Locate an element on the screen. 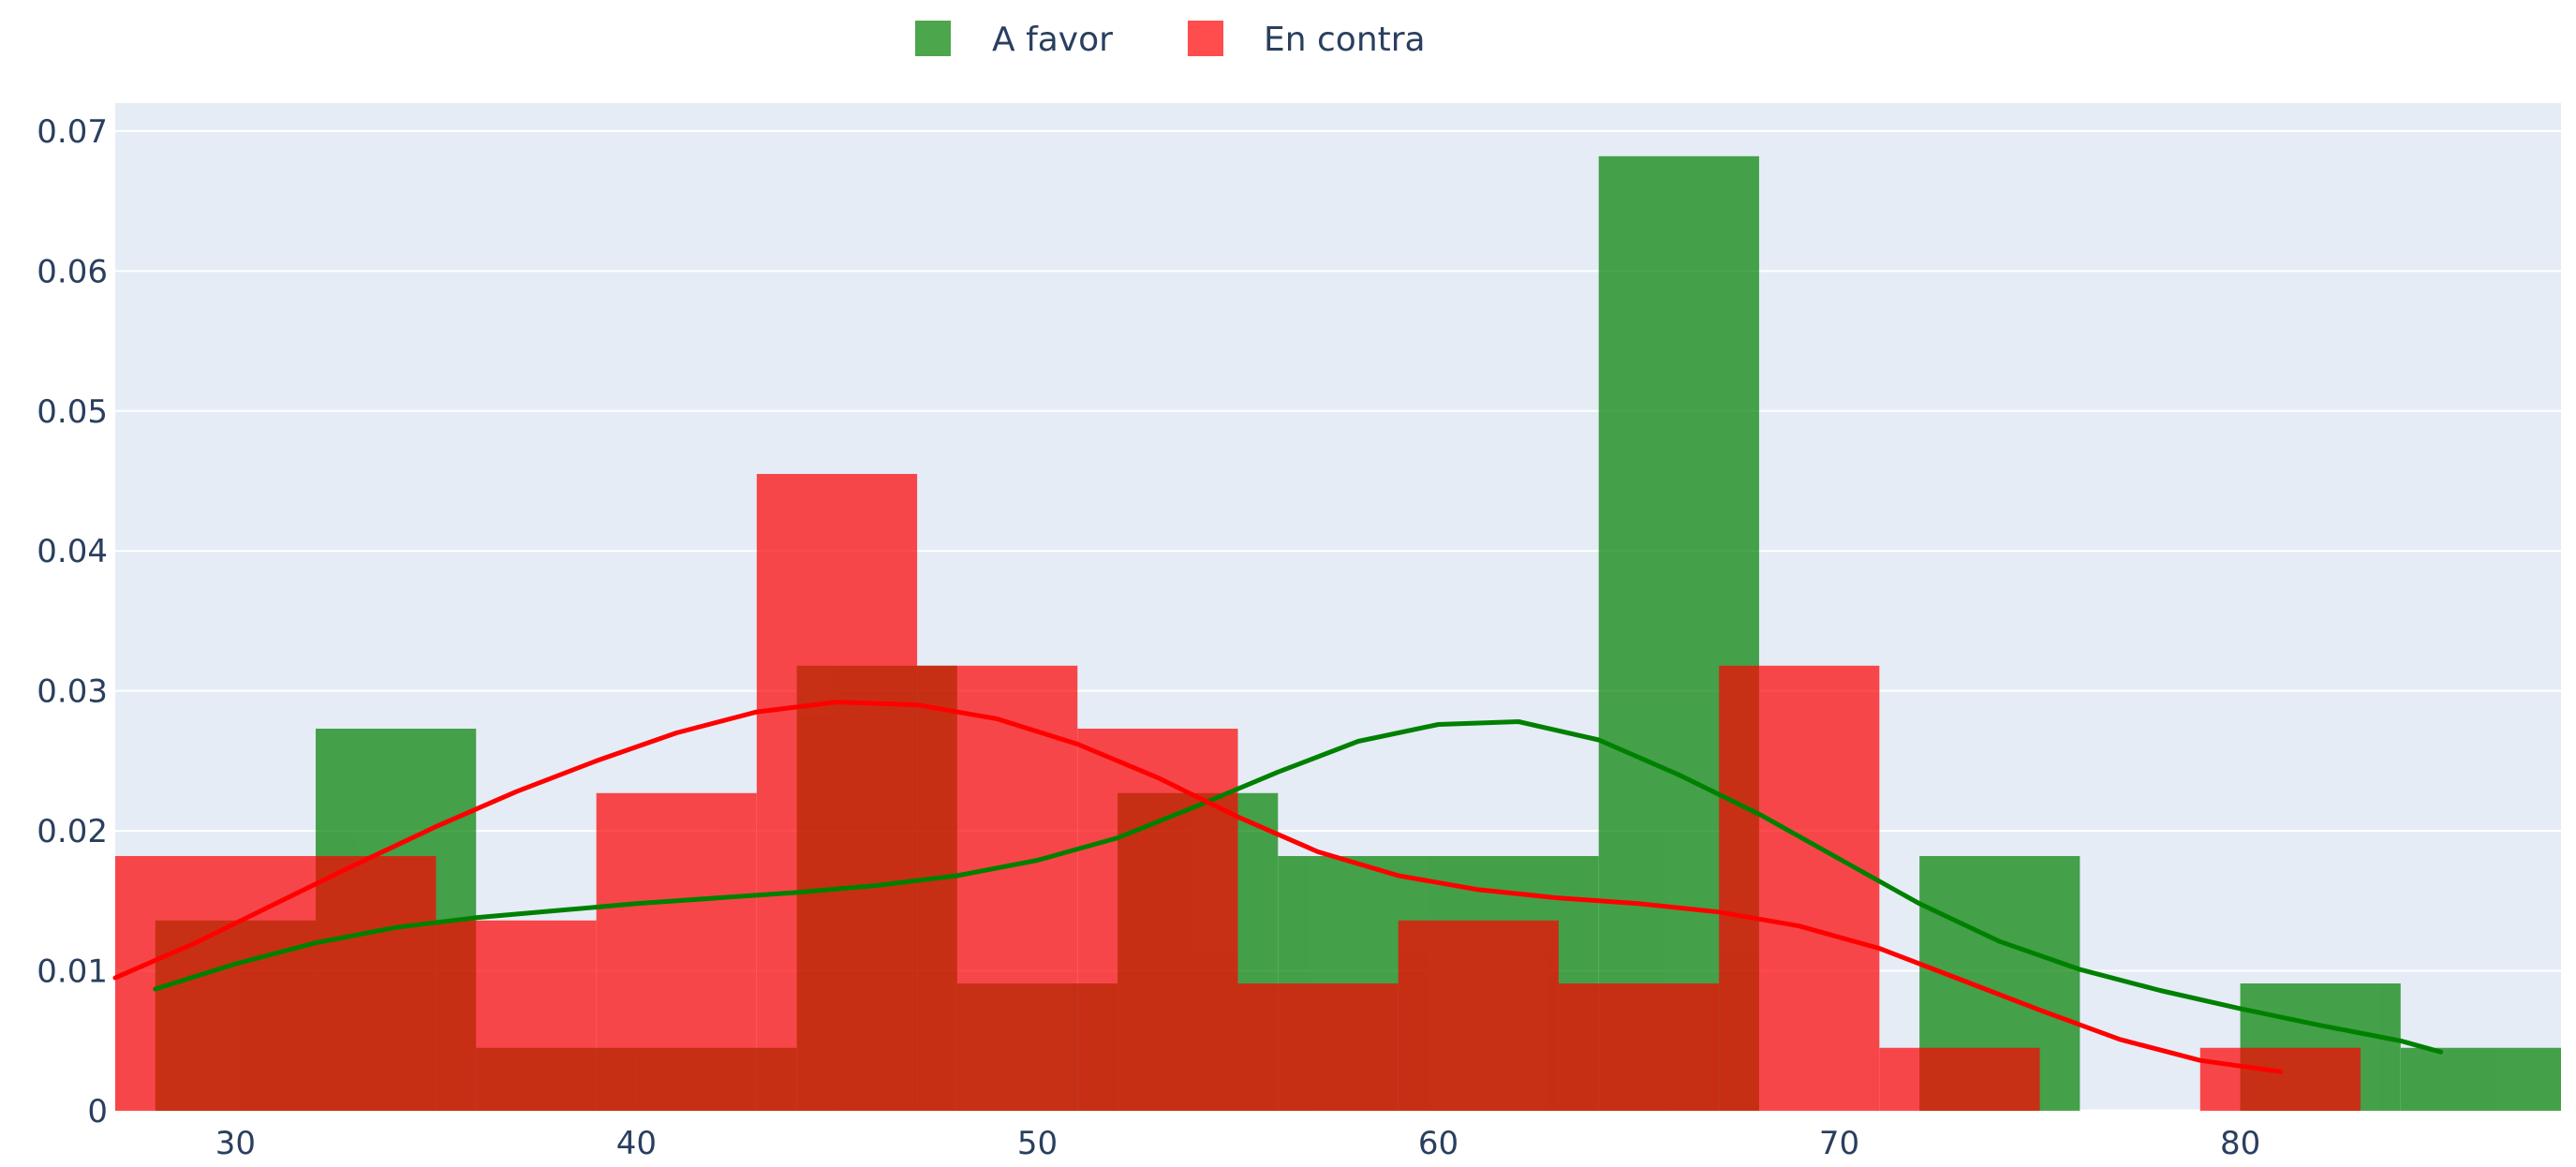 The width and height of the screenshot is (2576, 1167). legend-item-en-contra: En contra is located at coordinates (1307, 40).